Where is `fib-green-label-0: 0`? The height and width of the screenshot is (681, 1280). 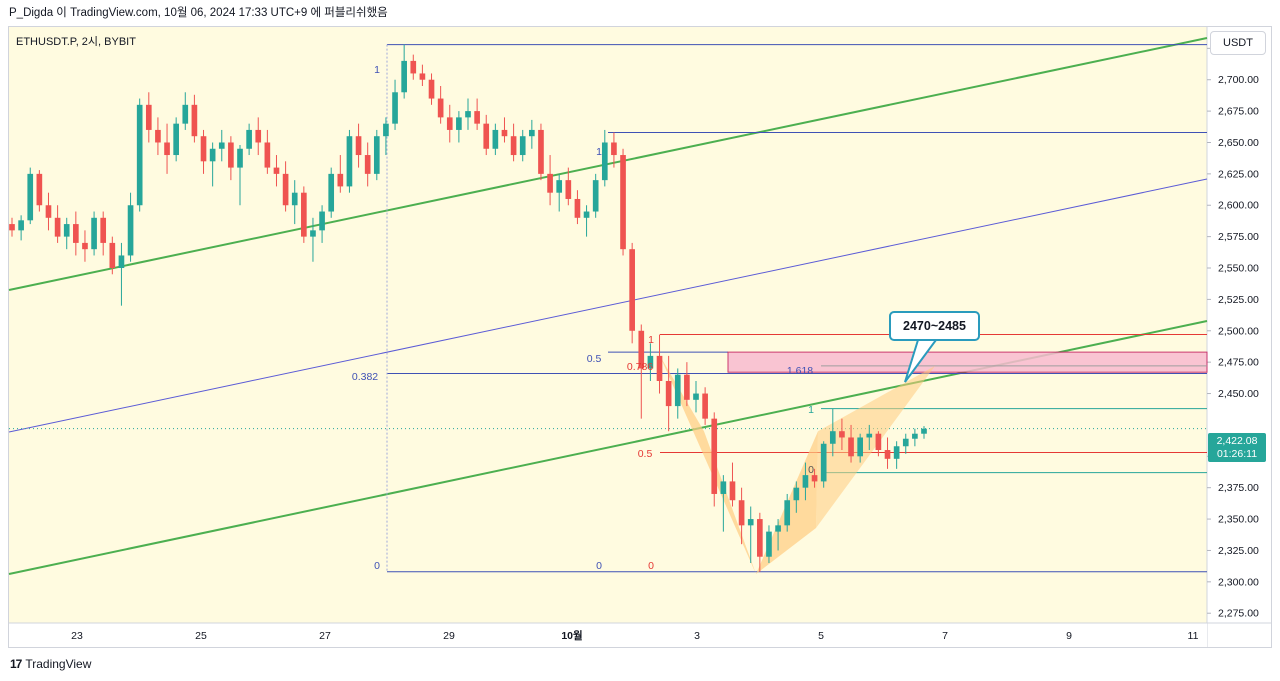
fib-green-label-0: 0 is located at coordinates (811, 470).